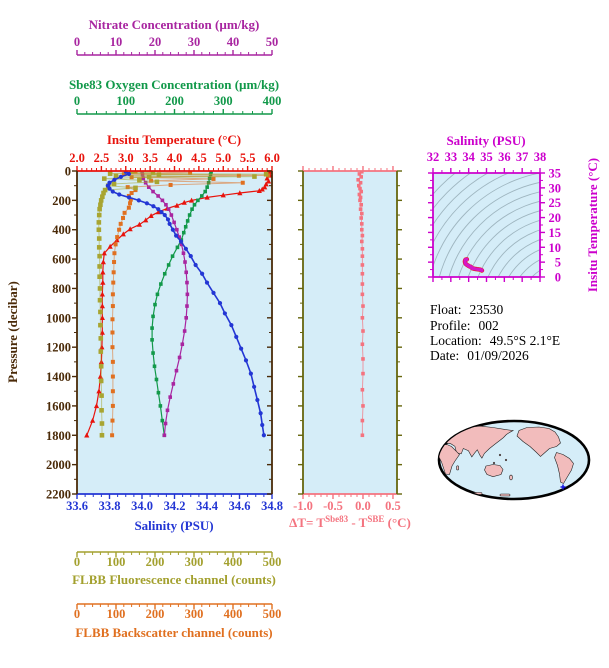 The image size is (609, 668). I want to click on tick-label: 1400, so click(58, 377).